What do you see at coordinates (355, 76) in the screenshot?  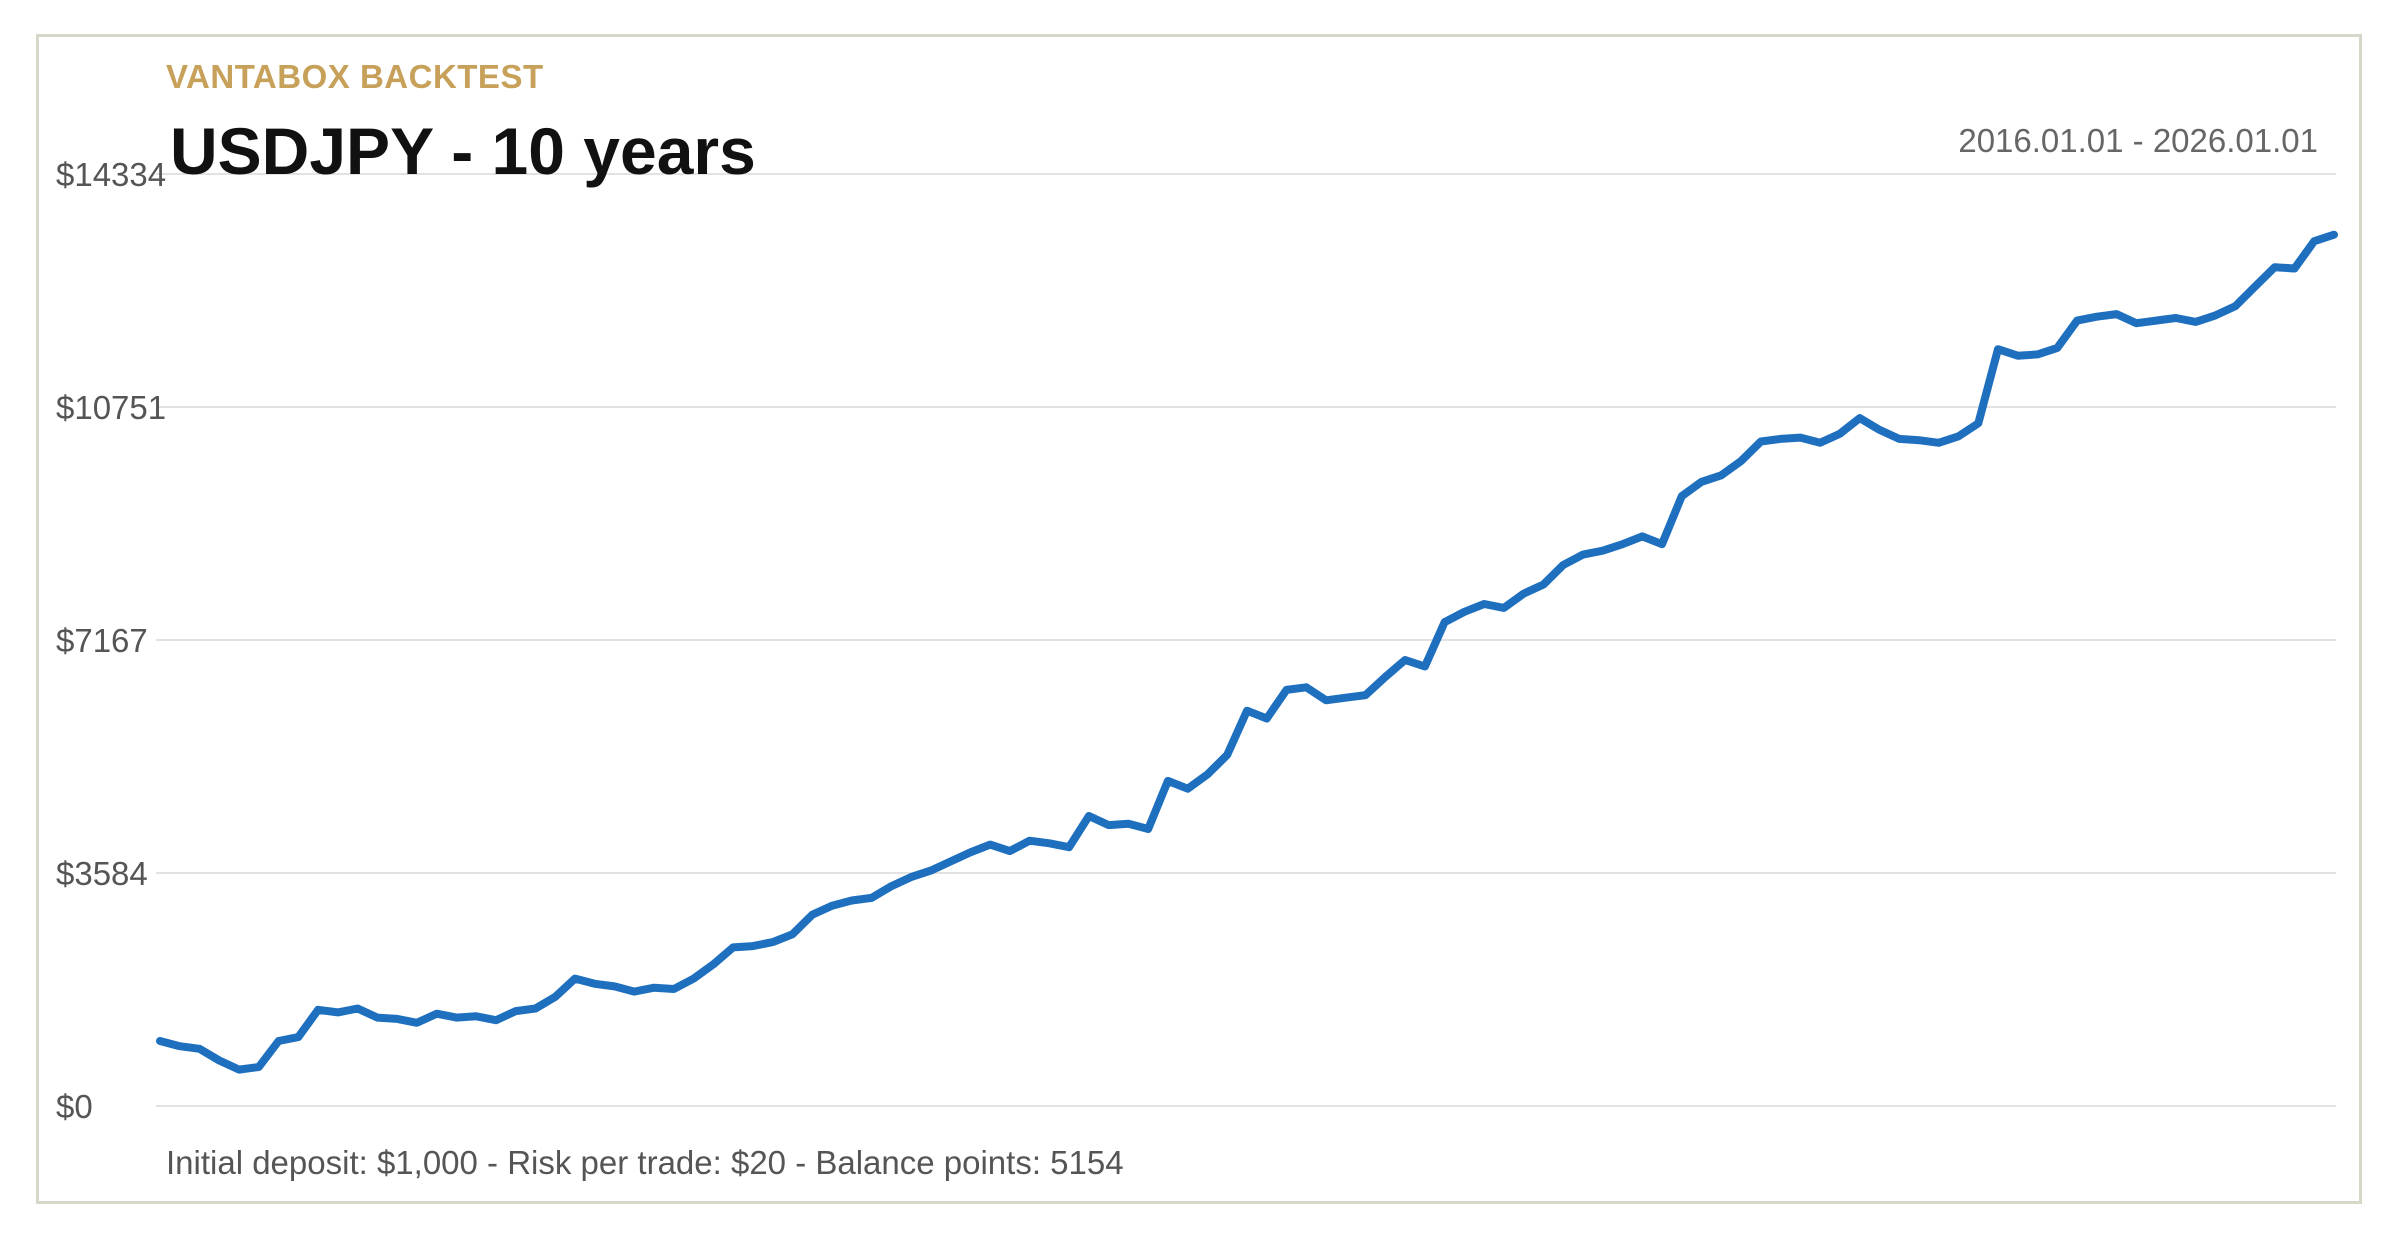 I see `brand-label: VANTABOX BACKTEST` at bounding box center [355, 76].